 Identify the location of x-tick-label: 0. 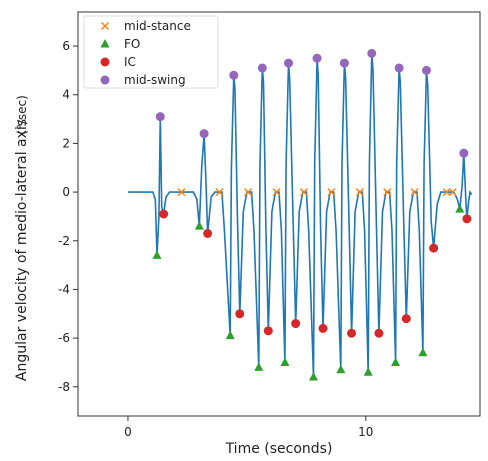
(128, 432).